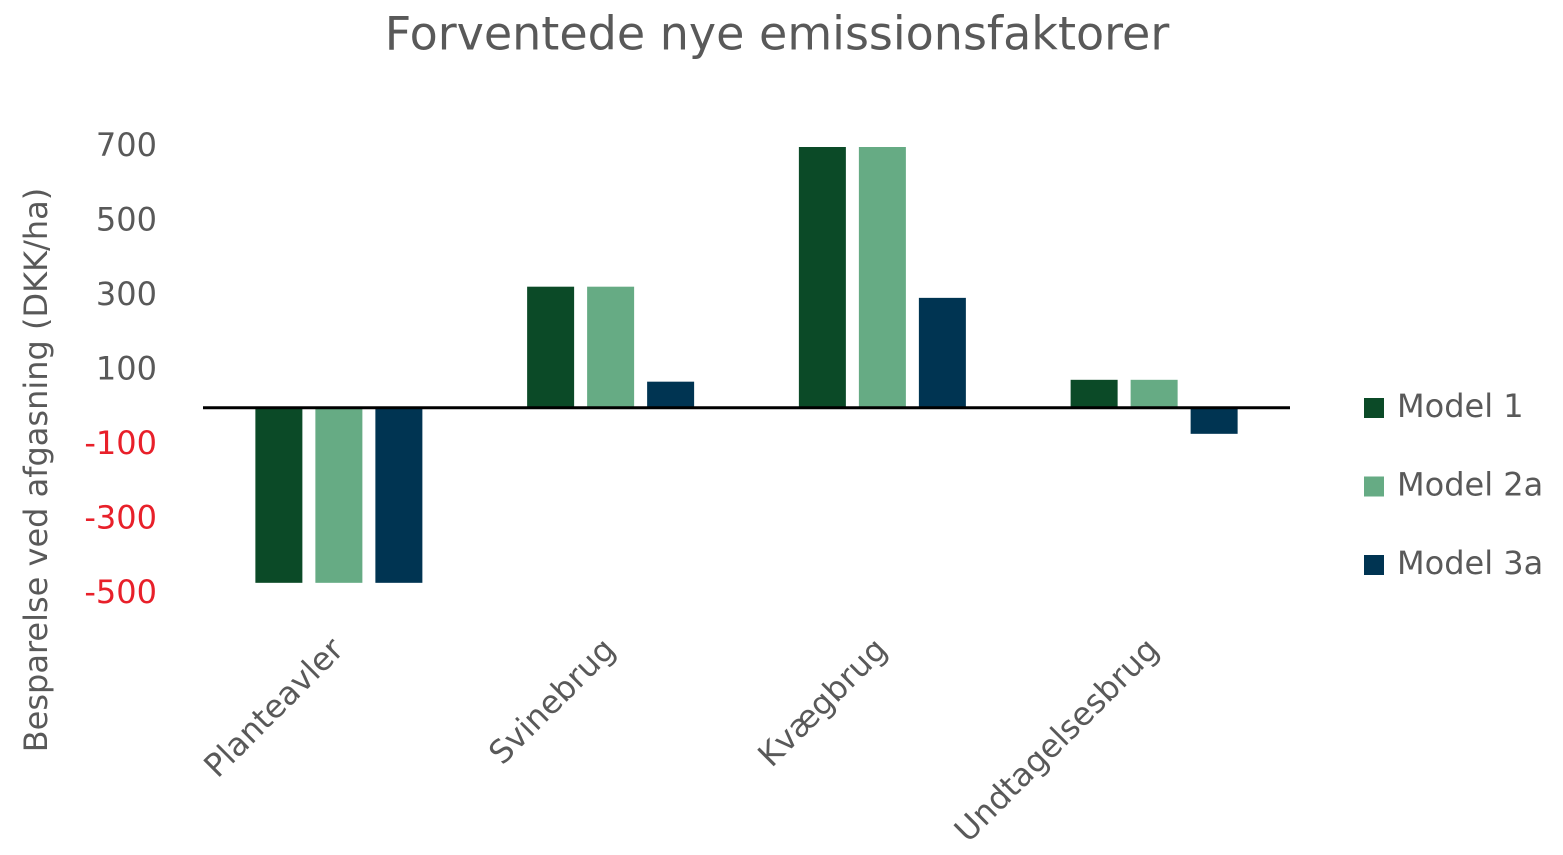 The image size is (1563, 855). Describe the element at coordinates (120, 443) in the screenshot. I see `y-tick-label: -100` at that location.